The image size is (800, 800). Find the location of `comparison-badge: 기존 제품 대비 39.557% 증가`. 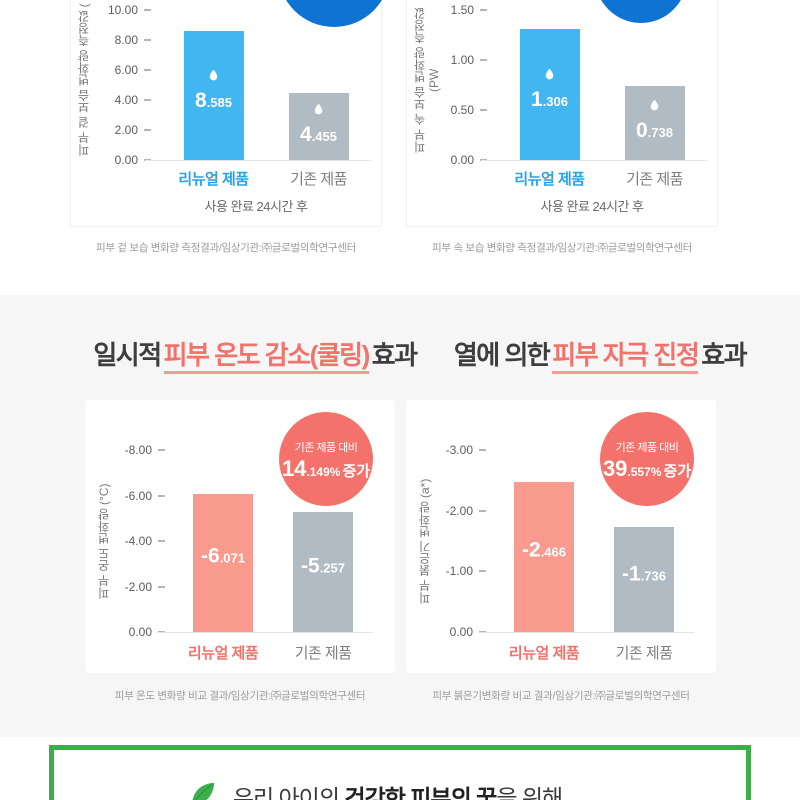

comparison-badge: 기존 제품 대비 39.557% 증가 is located at coordinates (647, 459).